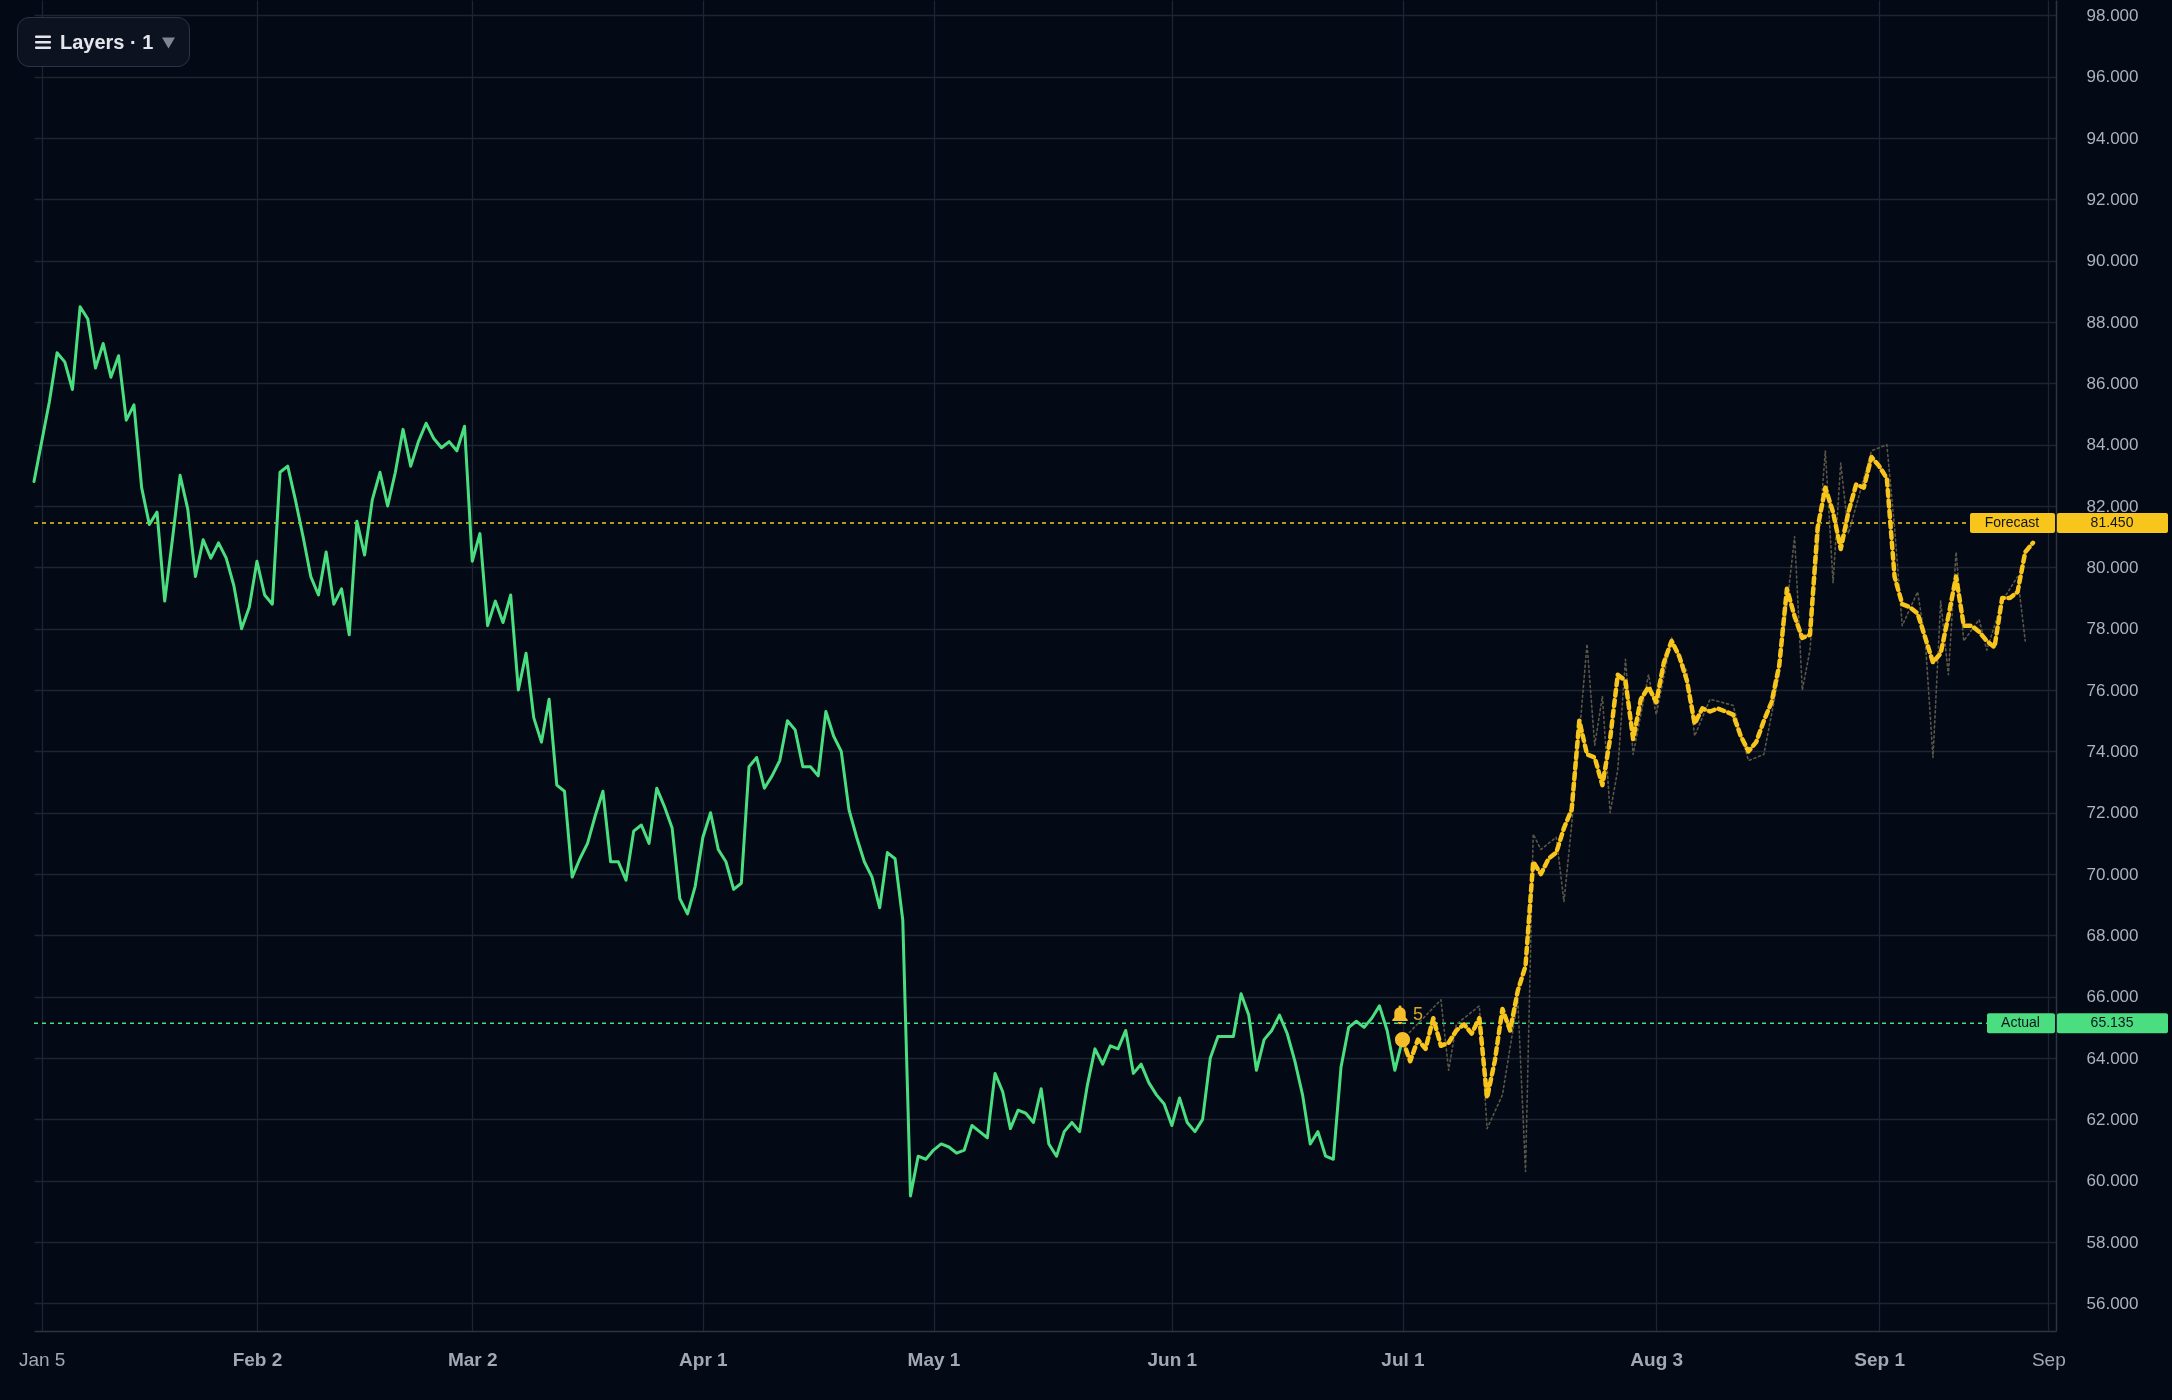 Image resolution: width=2172 pixels, height=1400 pixels. I want to click on x-tick-label: Jan 5, so click(42, 1359).